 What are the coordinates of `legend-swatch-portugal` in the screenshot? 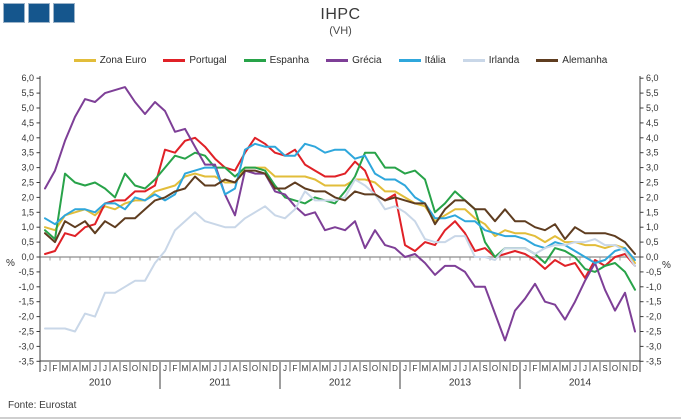 It's located at (174, 60).